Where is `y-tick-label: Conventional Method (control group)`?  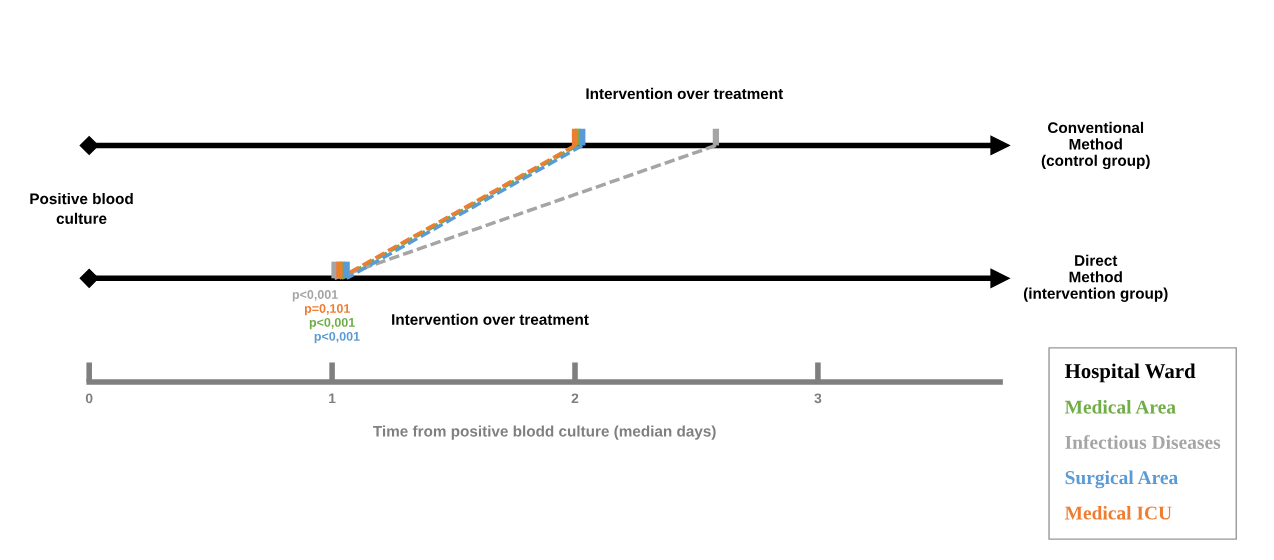
y-tick-label: Conventional Method (control group) is located at coordinates (1095, 145).